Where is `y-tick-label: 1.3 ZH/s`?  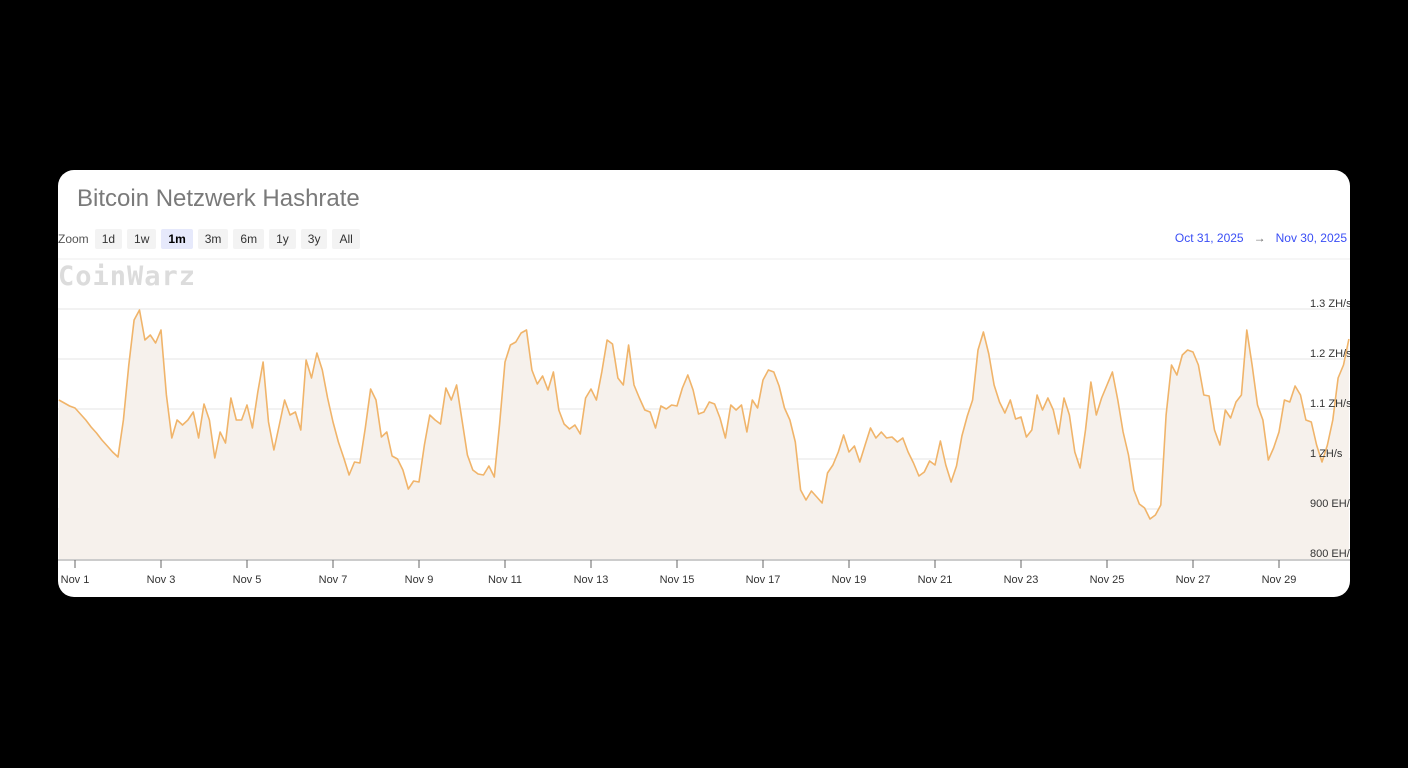 y-tick-label: 1.3 ZH/s is located at coordinates (1330, 304).